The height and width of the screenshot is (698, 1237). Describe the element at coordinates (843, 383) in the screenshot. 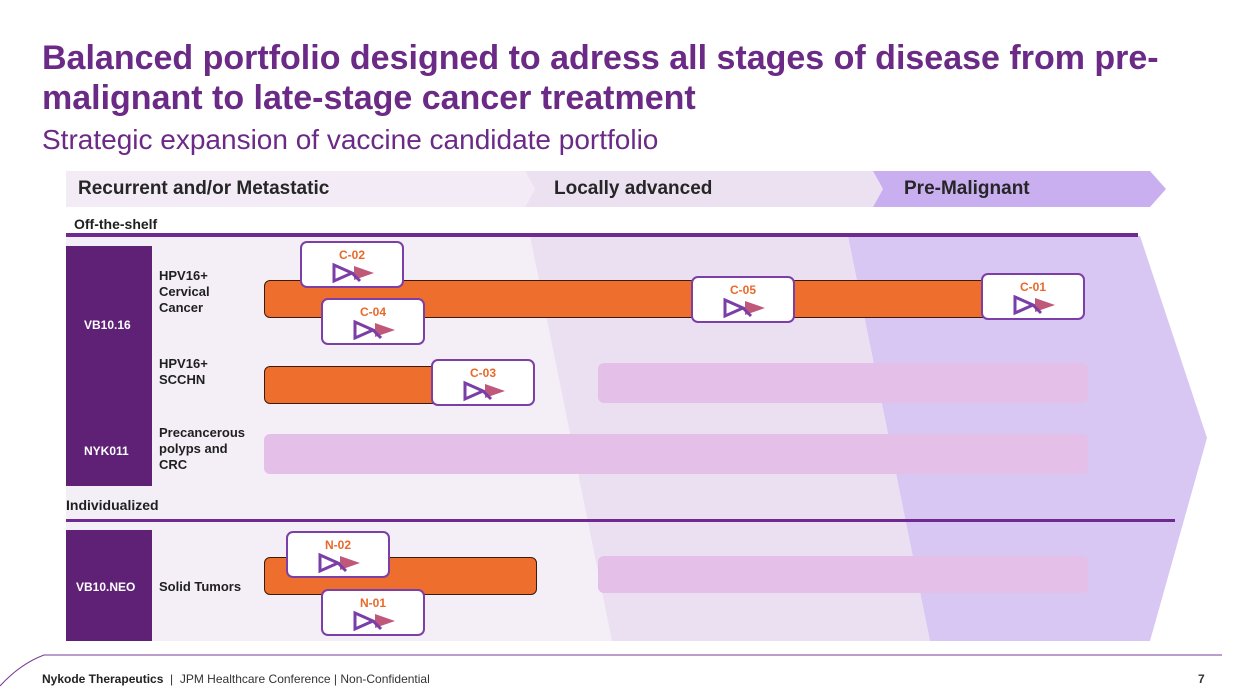

I see `planned-bar-scchn` at that location.